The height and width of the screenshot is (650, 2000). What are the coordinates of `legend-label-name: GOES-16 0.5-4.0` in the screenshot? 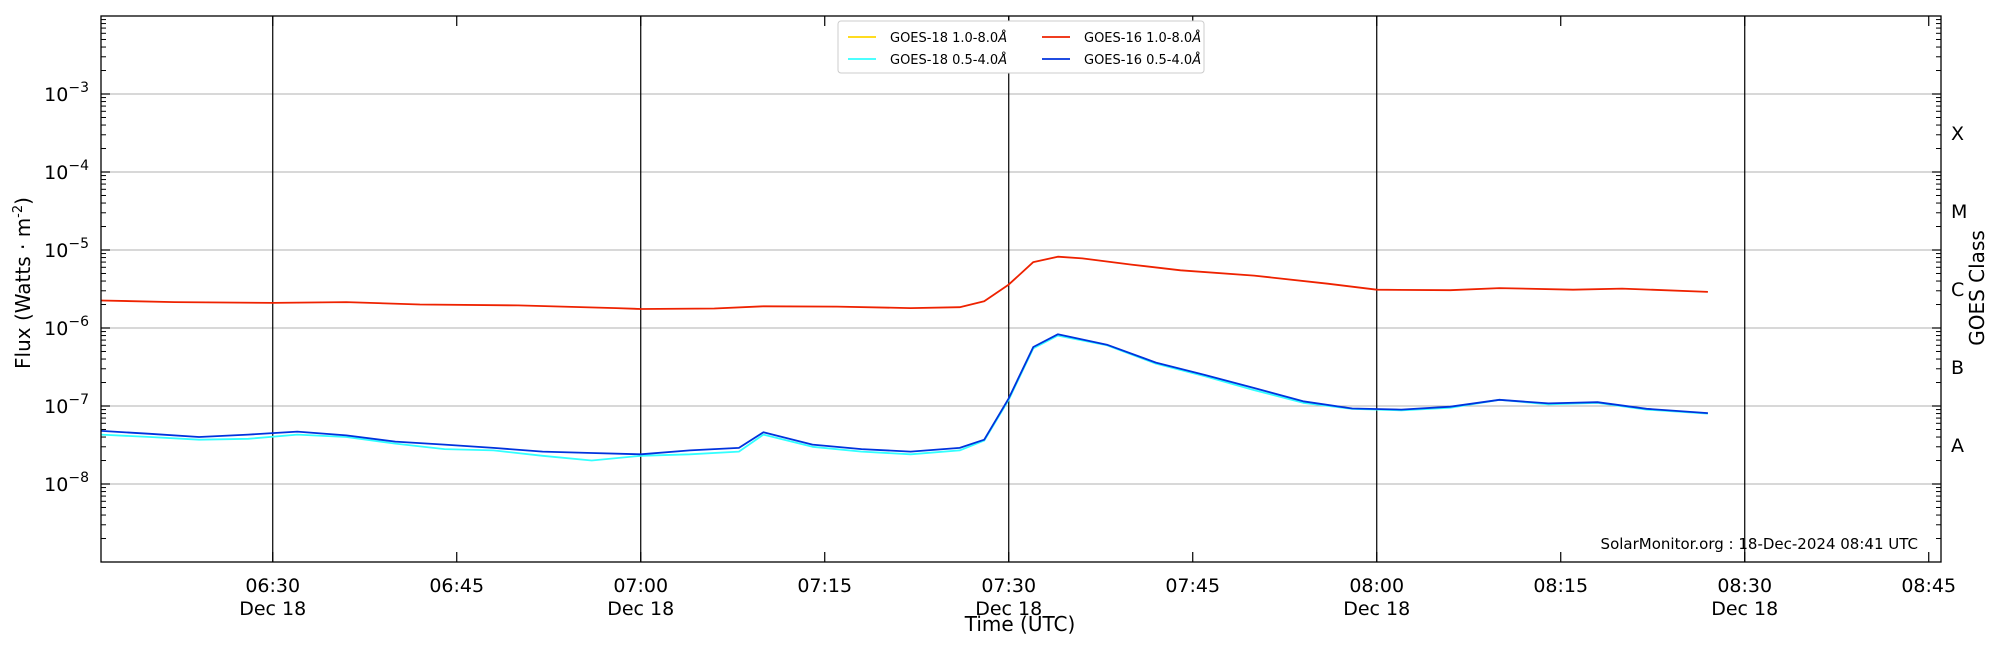 It's located at (1138, 60).